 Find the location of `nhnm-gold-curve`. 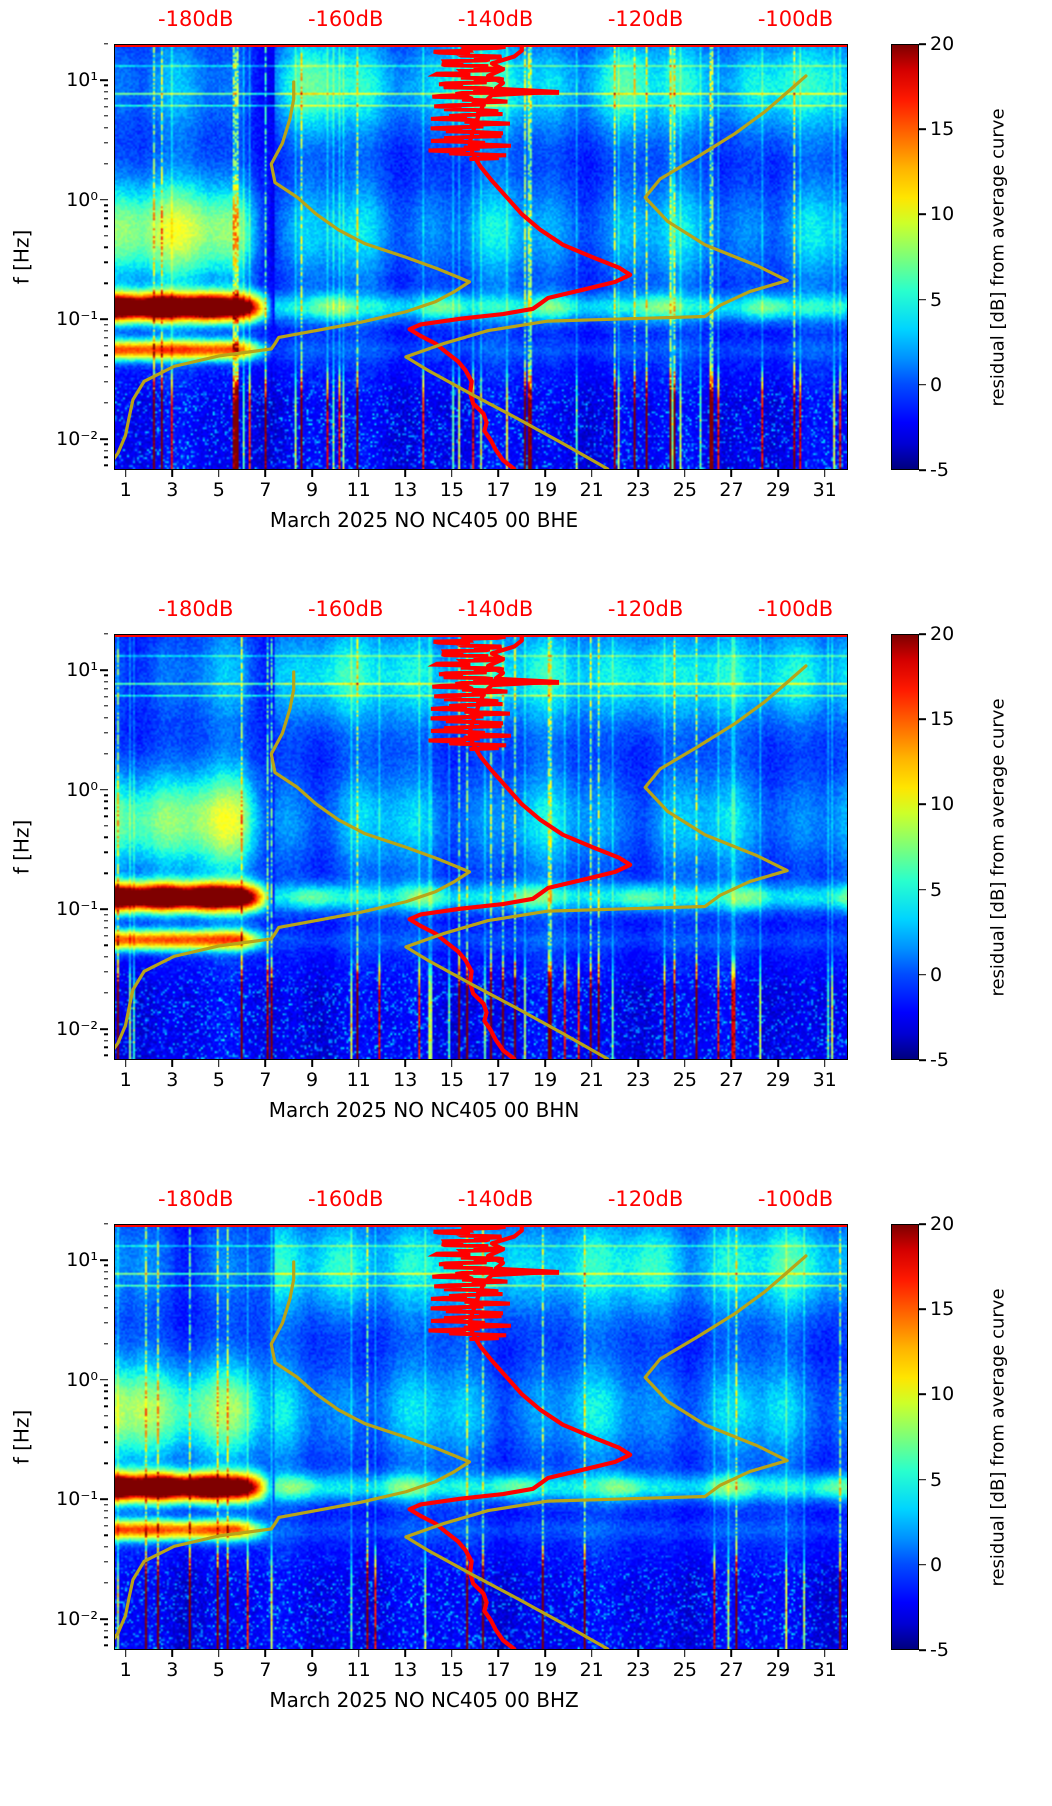

nhnm-gold-curve is located at coordinates (606, 861).